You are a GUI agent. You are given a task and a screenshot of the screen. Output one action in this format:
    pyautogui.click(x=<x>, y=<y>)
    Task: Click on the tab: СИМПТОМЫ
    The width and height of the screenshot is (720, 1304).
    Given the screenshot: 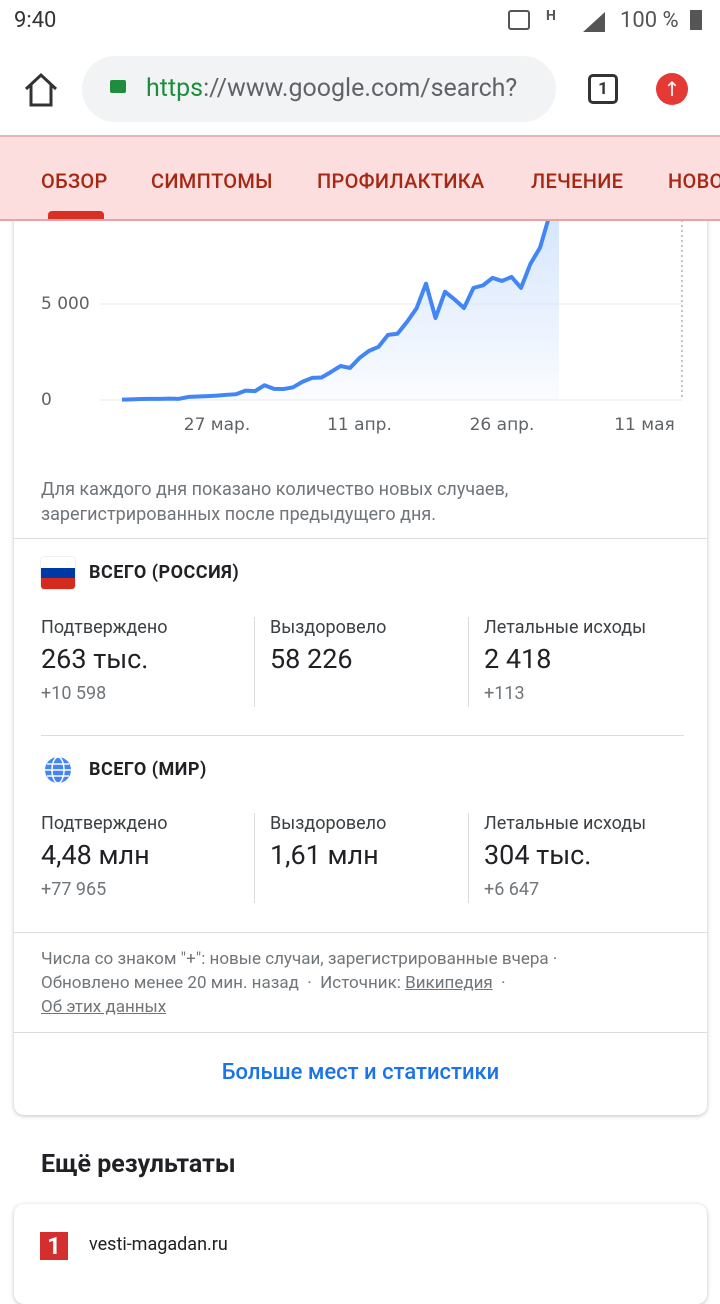 What is the action you would take?
    pyautogui.click(x=212, y=181)
    